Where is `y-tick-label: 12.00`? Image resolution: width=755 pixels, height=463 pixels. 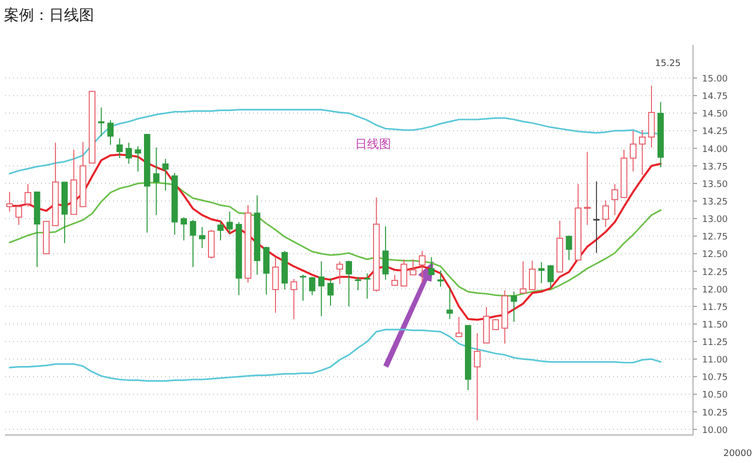
y-tick-label: 12.00 is located at coordinates (715, 290).